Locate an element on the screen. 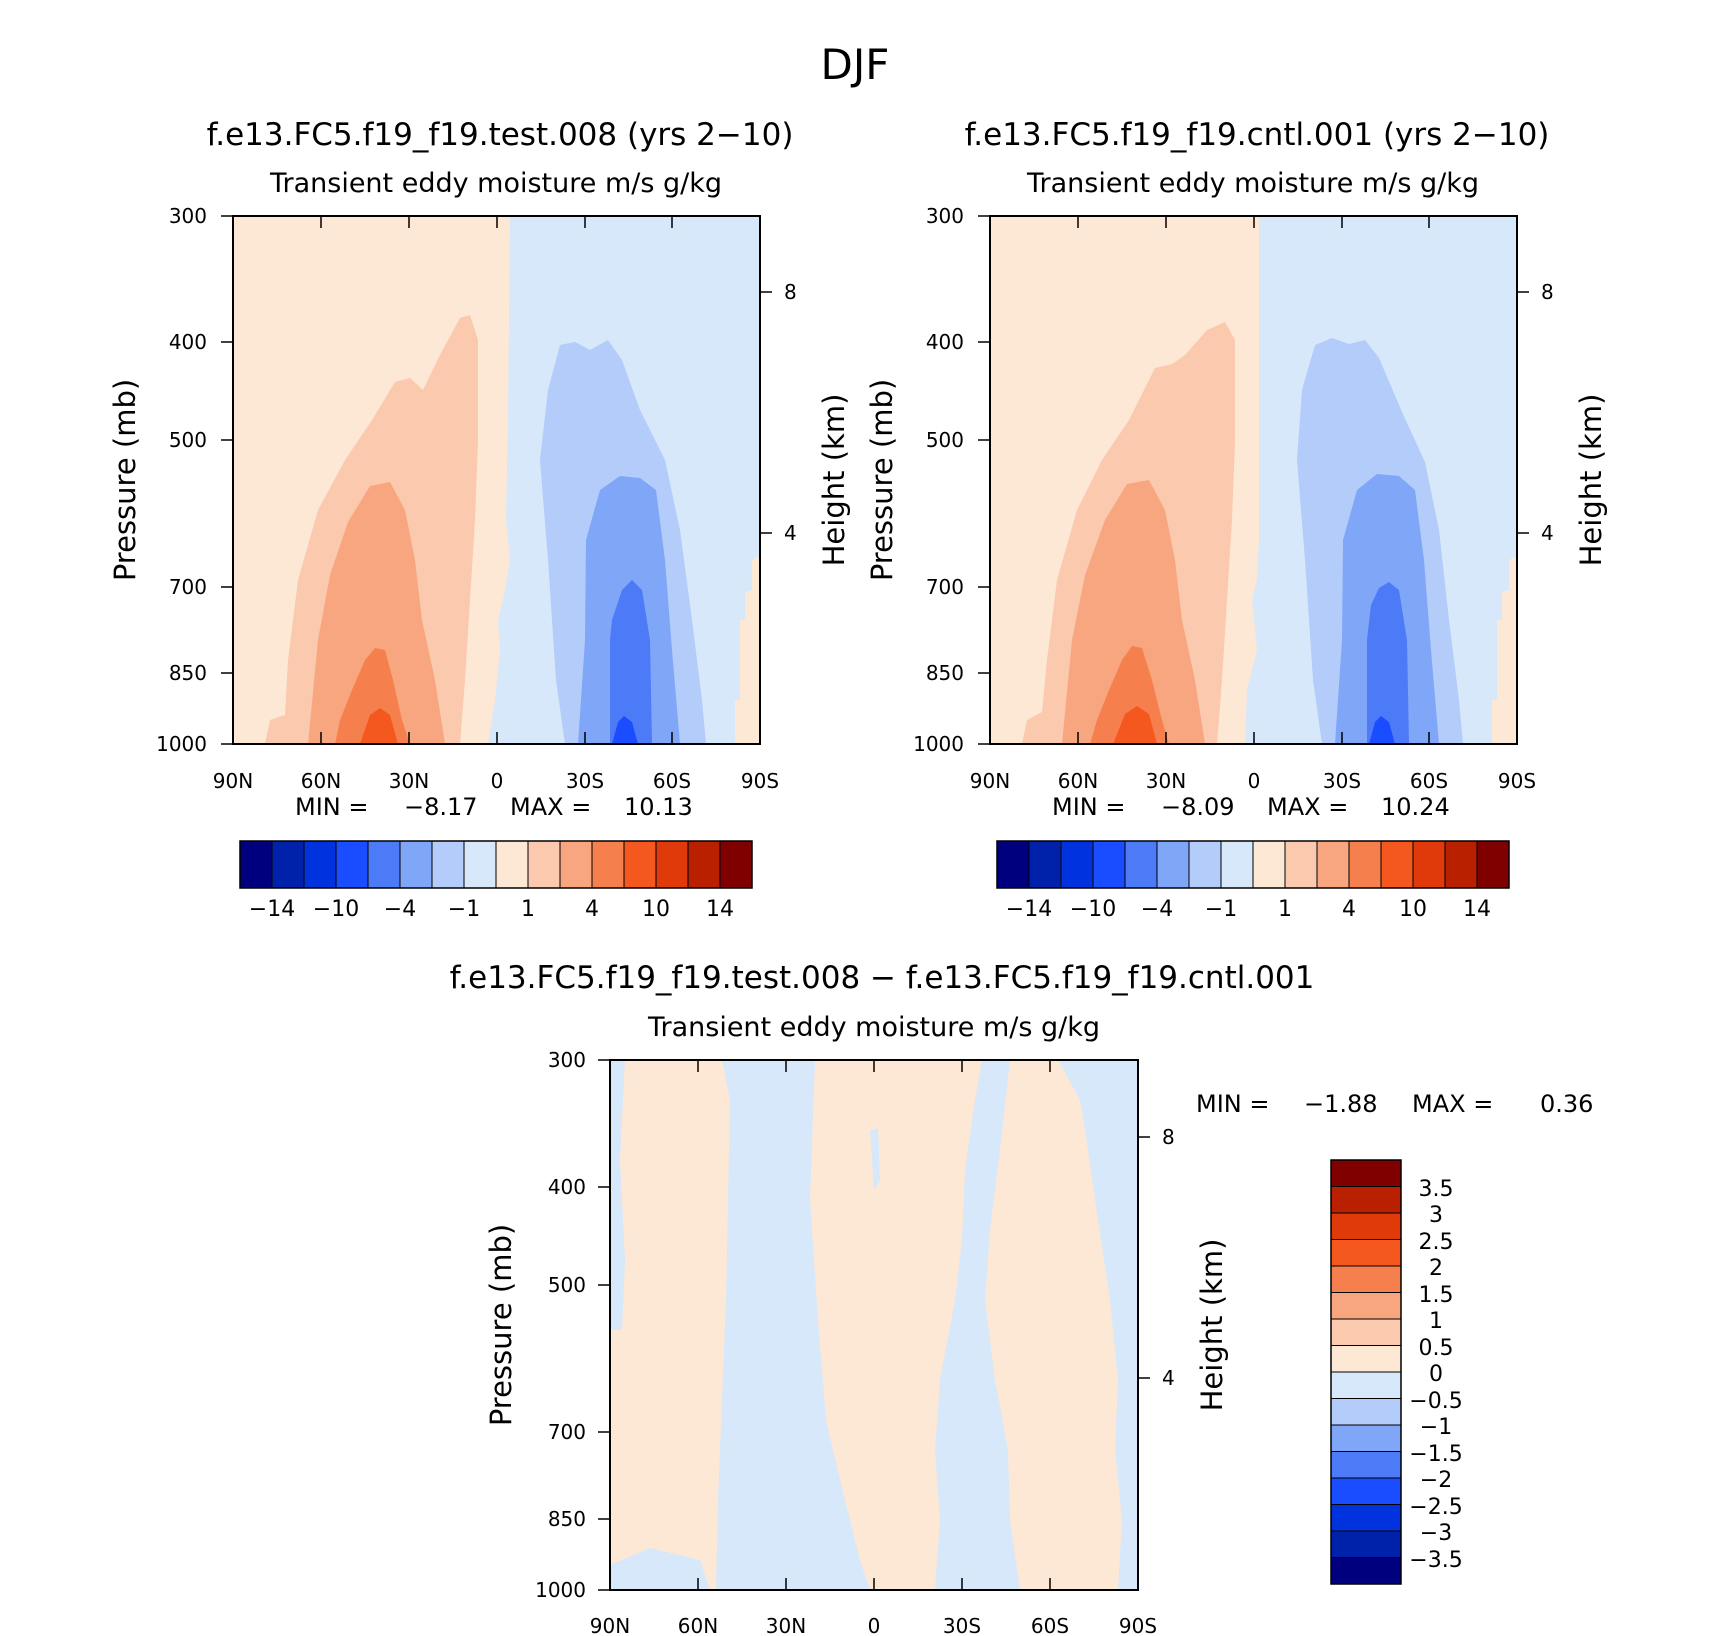 The height and width of the screenshot is (1636, 1710). x-tick-label: 30N is located at coordinates (409, 781).